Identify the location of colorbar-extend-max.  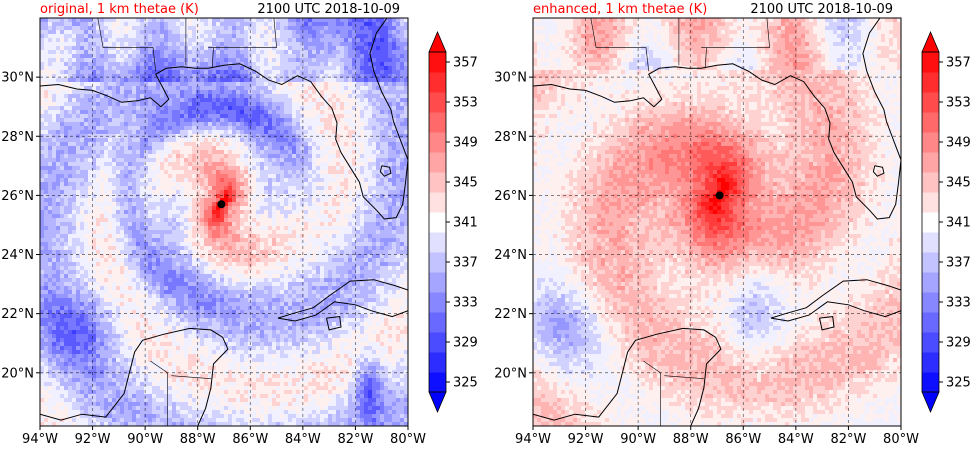
(930, 41).